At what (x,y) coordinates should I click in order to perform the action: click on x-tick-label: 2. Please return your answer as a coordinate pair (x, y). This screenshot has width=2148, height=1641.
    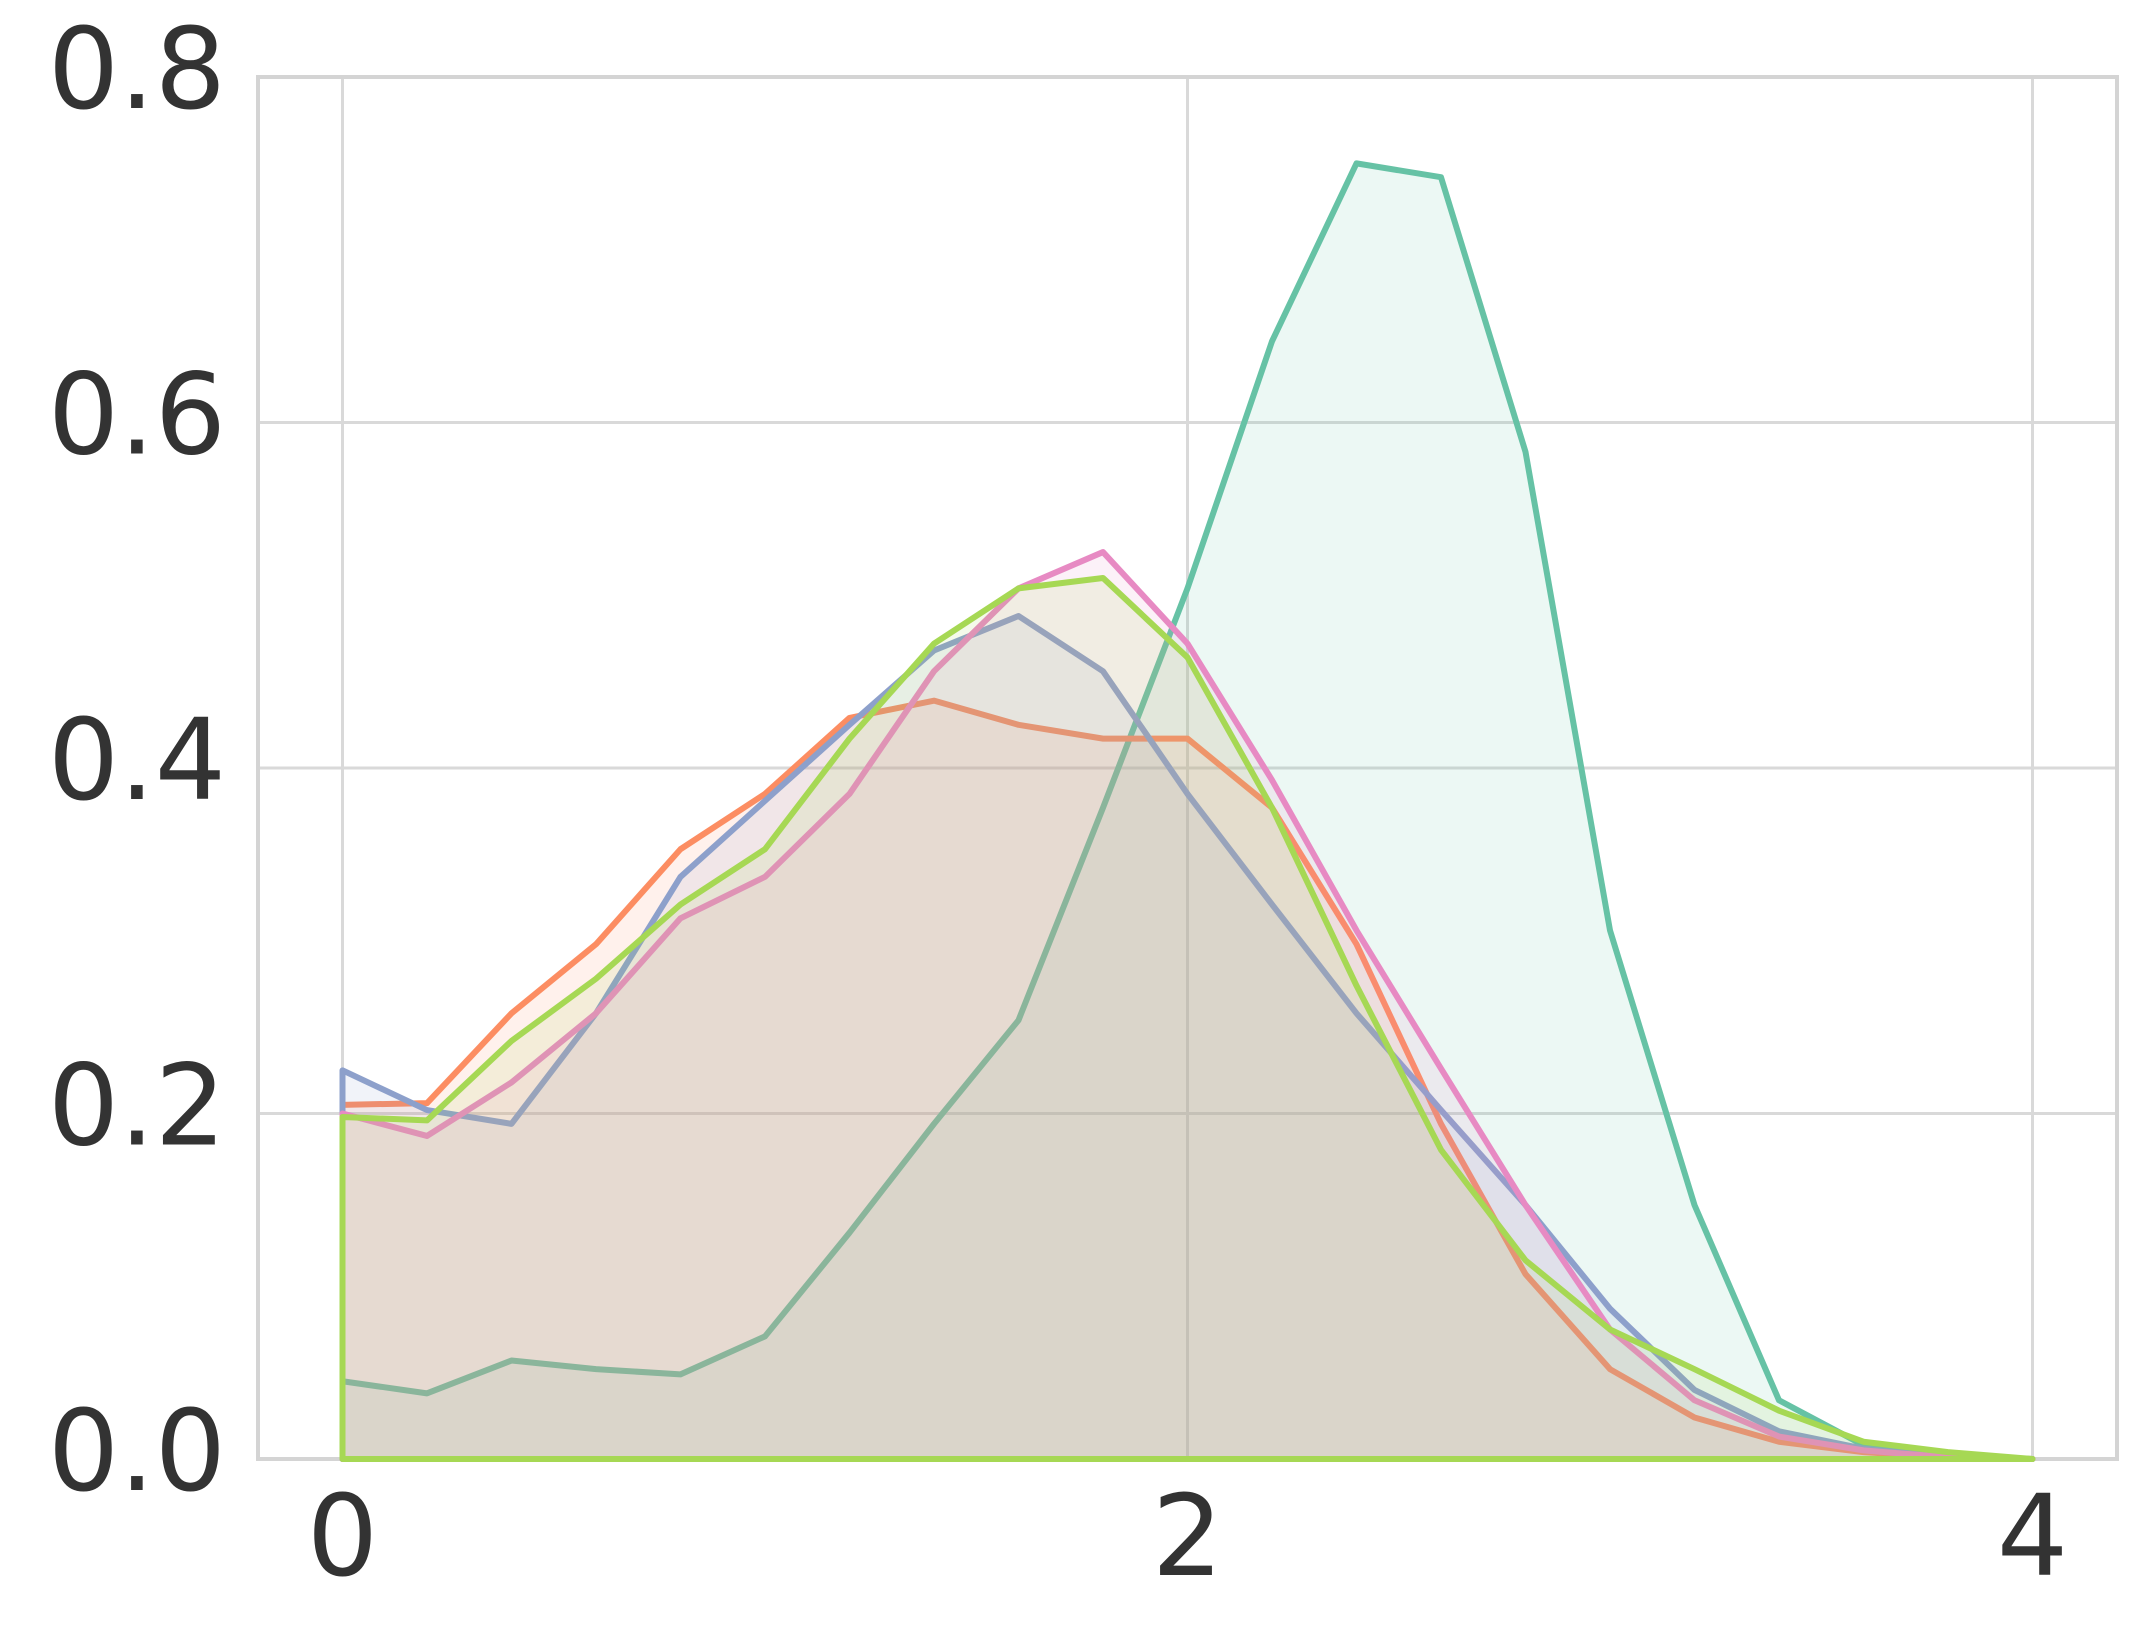
    Looking at the image, I should click on (1187, 1537).